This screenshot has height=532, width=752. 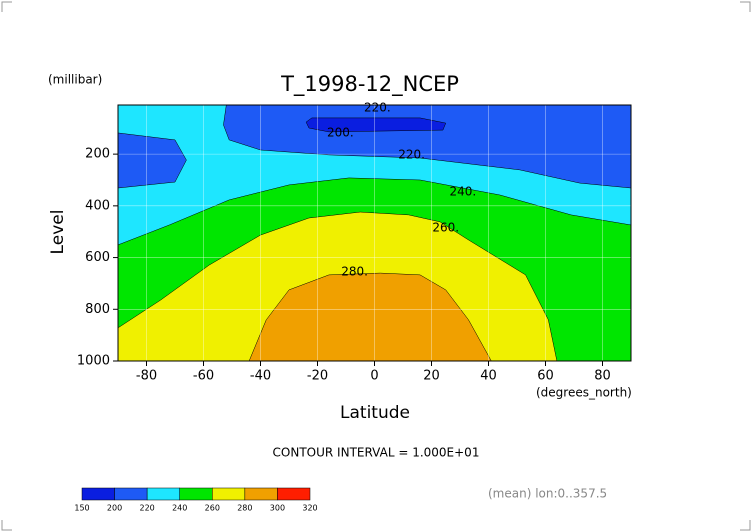 What do you see at coordinates (260, 376) in the screenshot?
I see `x-tick-label: -40` at bounding box center [260, 376].